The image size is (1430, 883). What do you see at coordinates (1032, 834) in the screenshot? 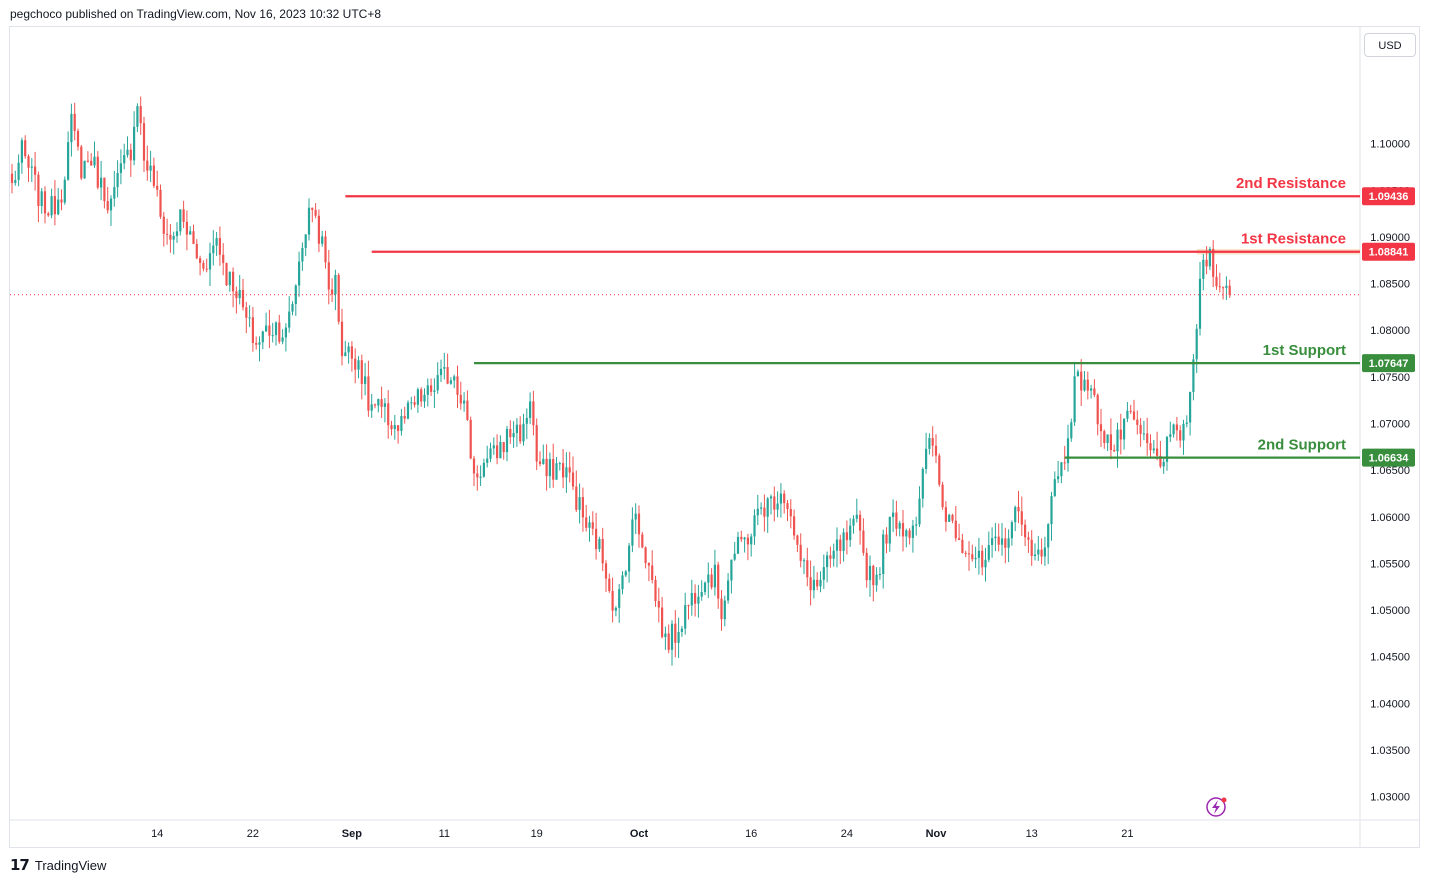
I see `x-tick-label: 13` at bounding box center [1032, 834].